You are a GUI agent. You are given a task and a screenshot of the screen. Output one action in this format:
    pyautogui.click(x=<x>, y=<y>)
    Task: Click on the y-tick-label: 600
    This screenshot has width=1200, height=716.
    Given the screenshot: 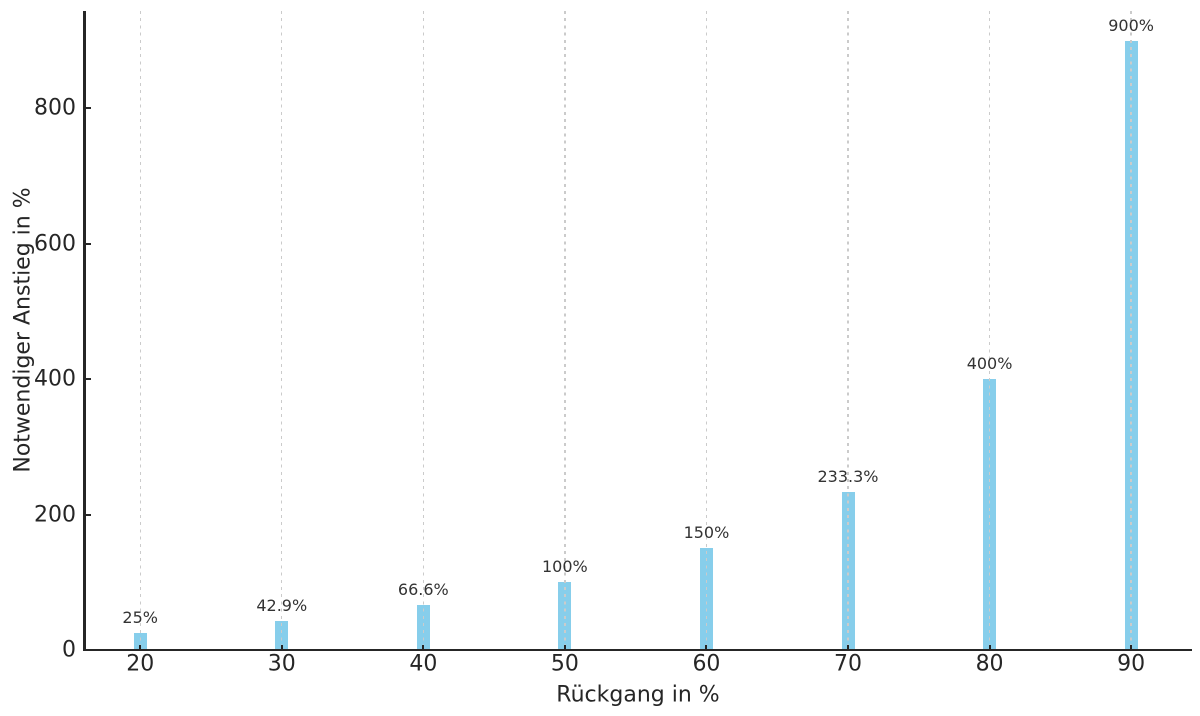 What is the action you would take?
    pyautogui.click(x=55, y=244)
    